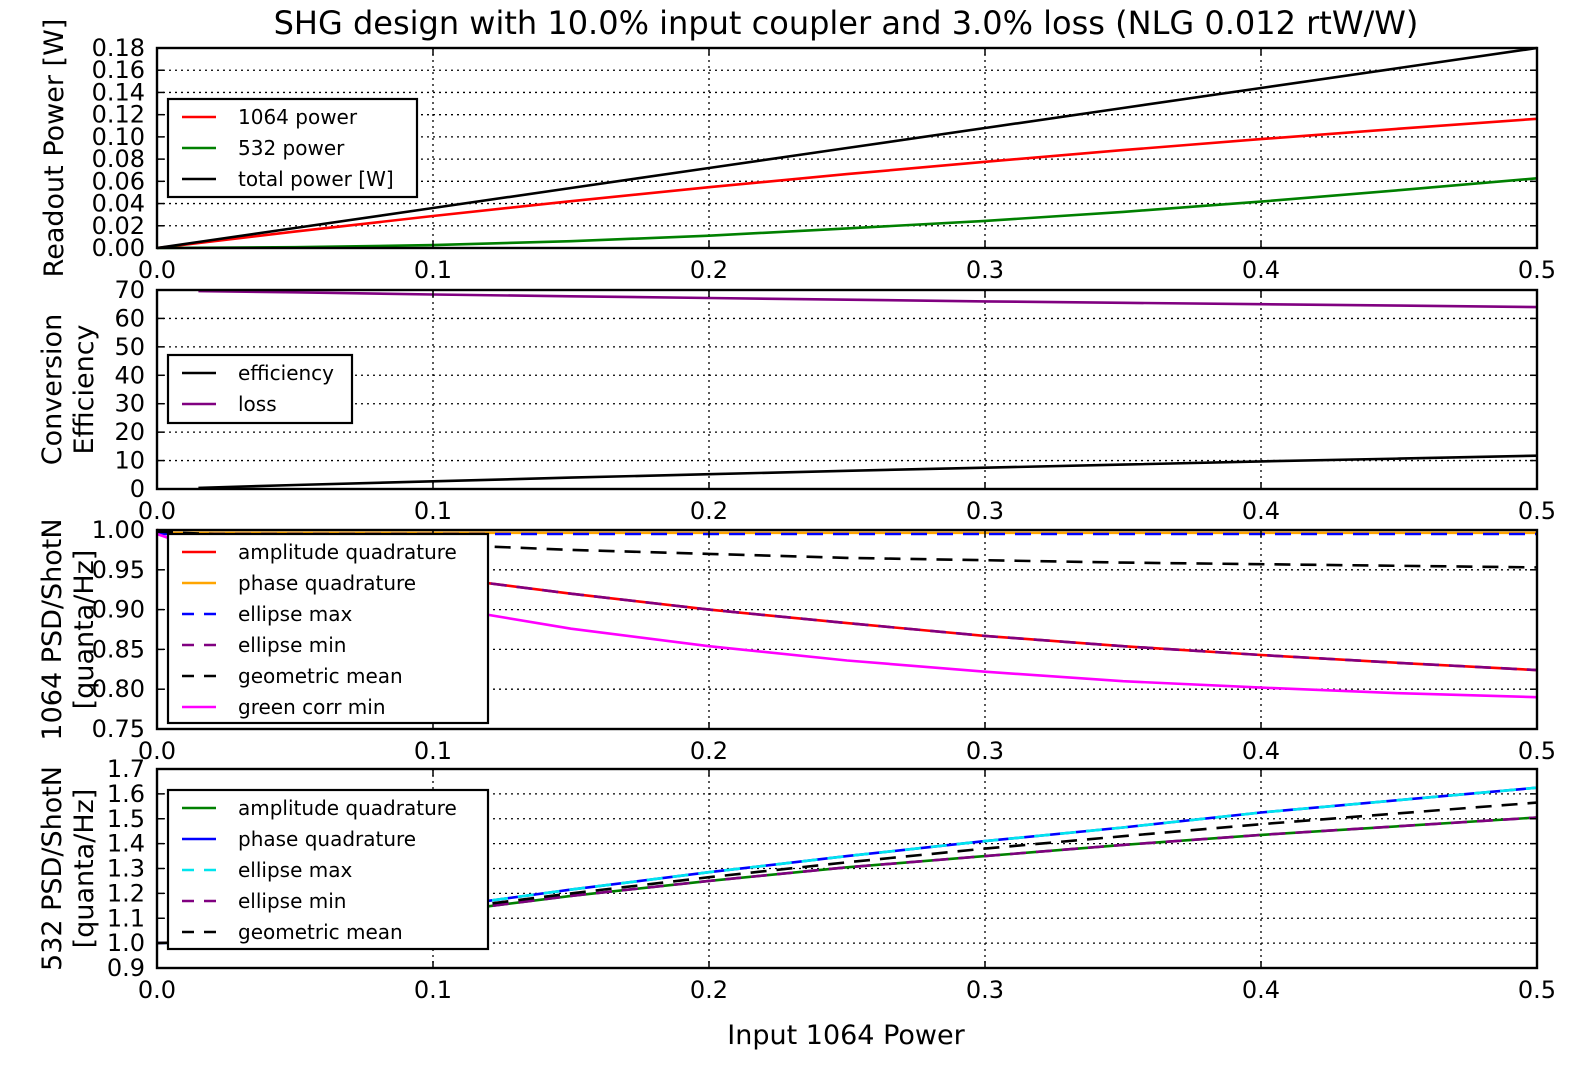  I want to click on y-axis-label: 1064 PSD/ShotN, so click(52, 629).